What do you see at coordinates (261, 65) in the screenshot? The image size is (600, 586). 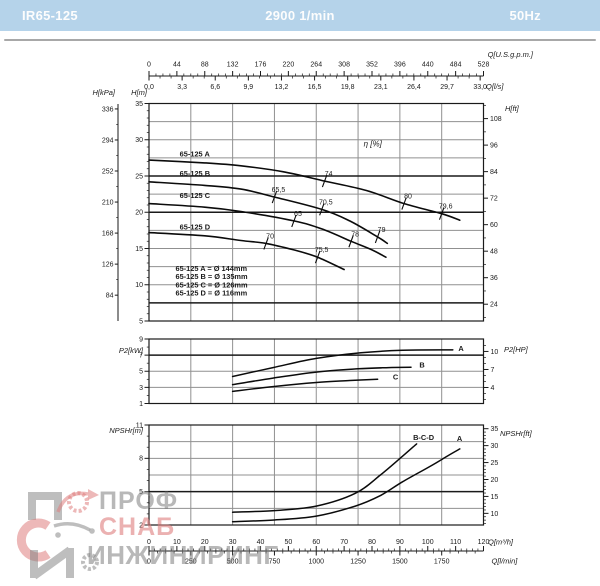 I see `tick-label: 176` at bounding box center [261, 65].